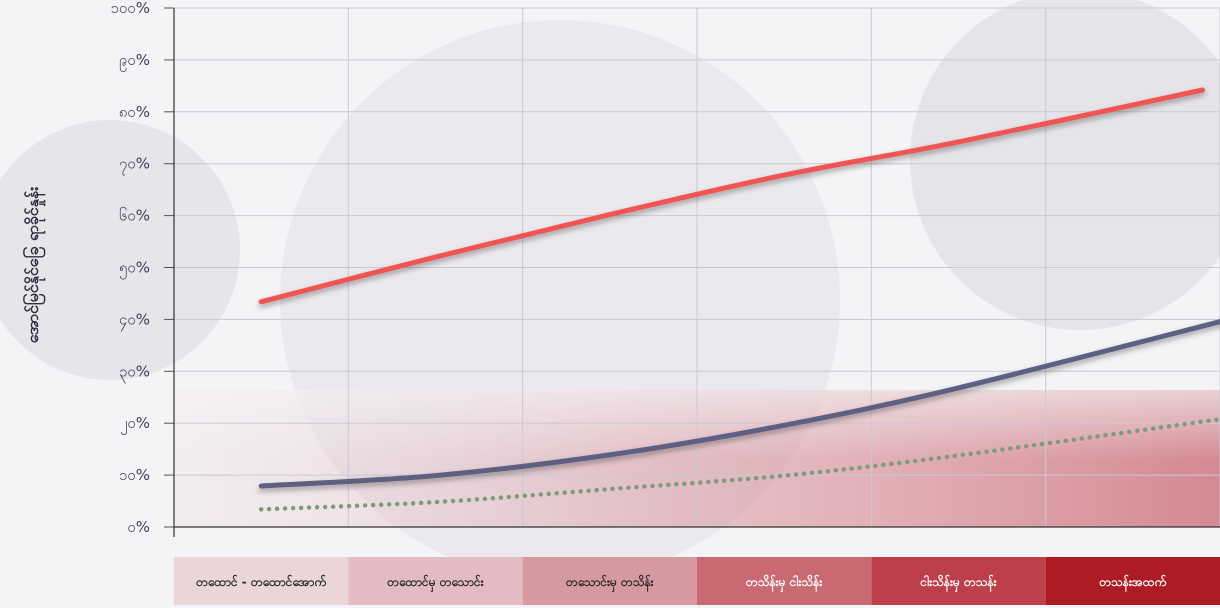 The image size is (1220, 608). What do you see at coordinates (134, 61) in the screenshot?
I see `y-tick-label: ၉၀%` at bounding box center [134, 61].